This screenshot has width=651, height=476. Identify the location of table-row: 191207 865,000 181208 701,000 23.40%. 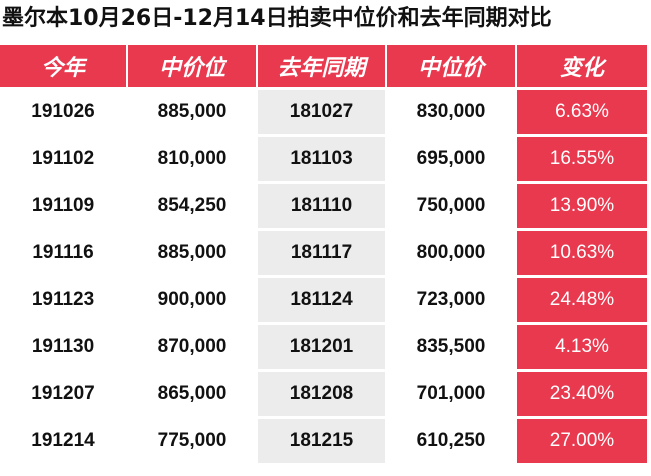
(323, 394).